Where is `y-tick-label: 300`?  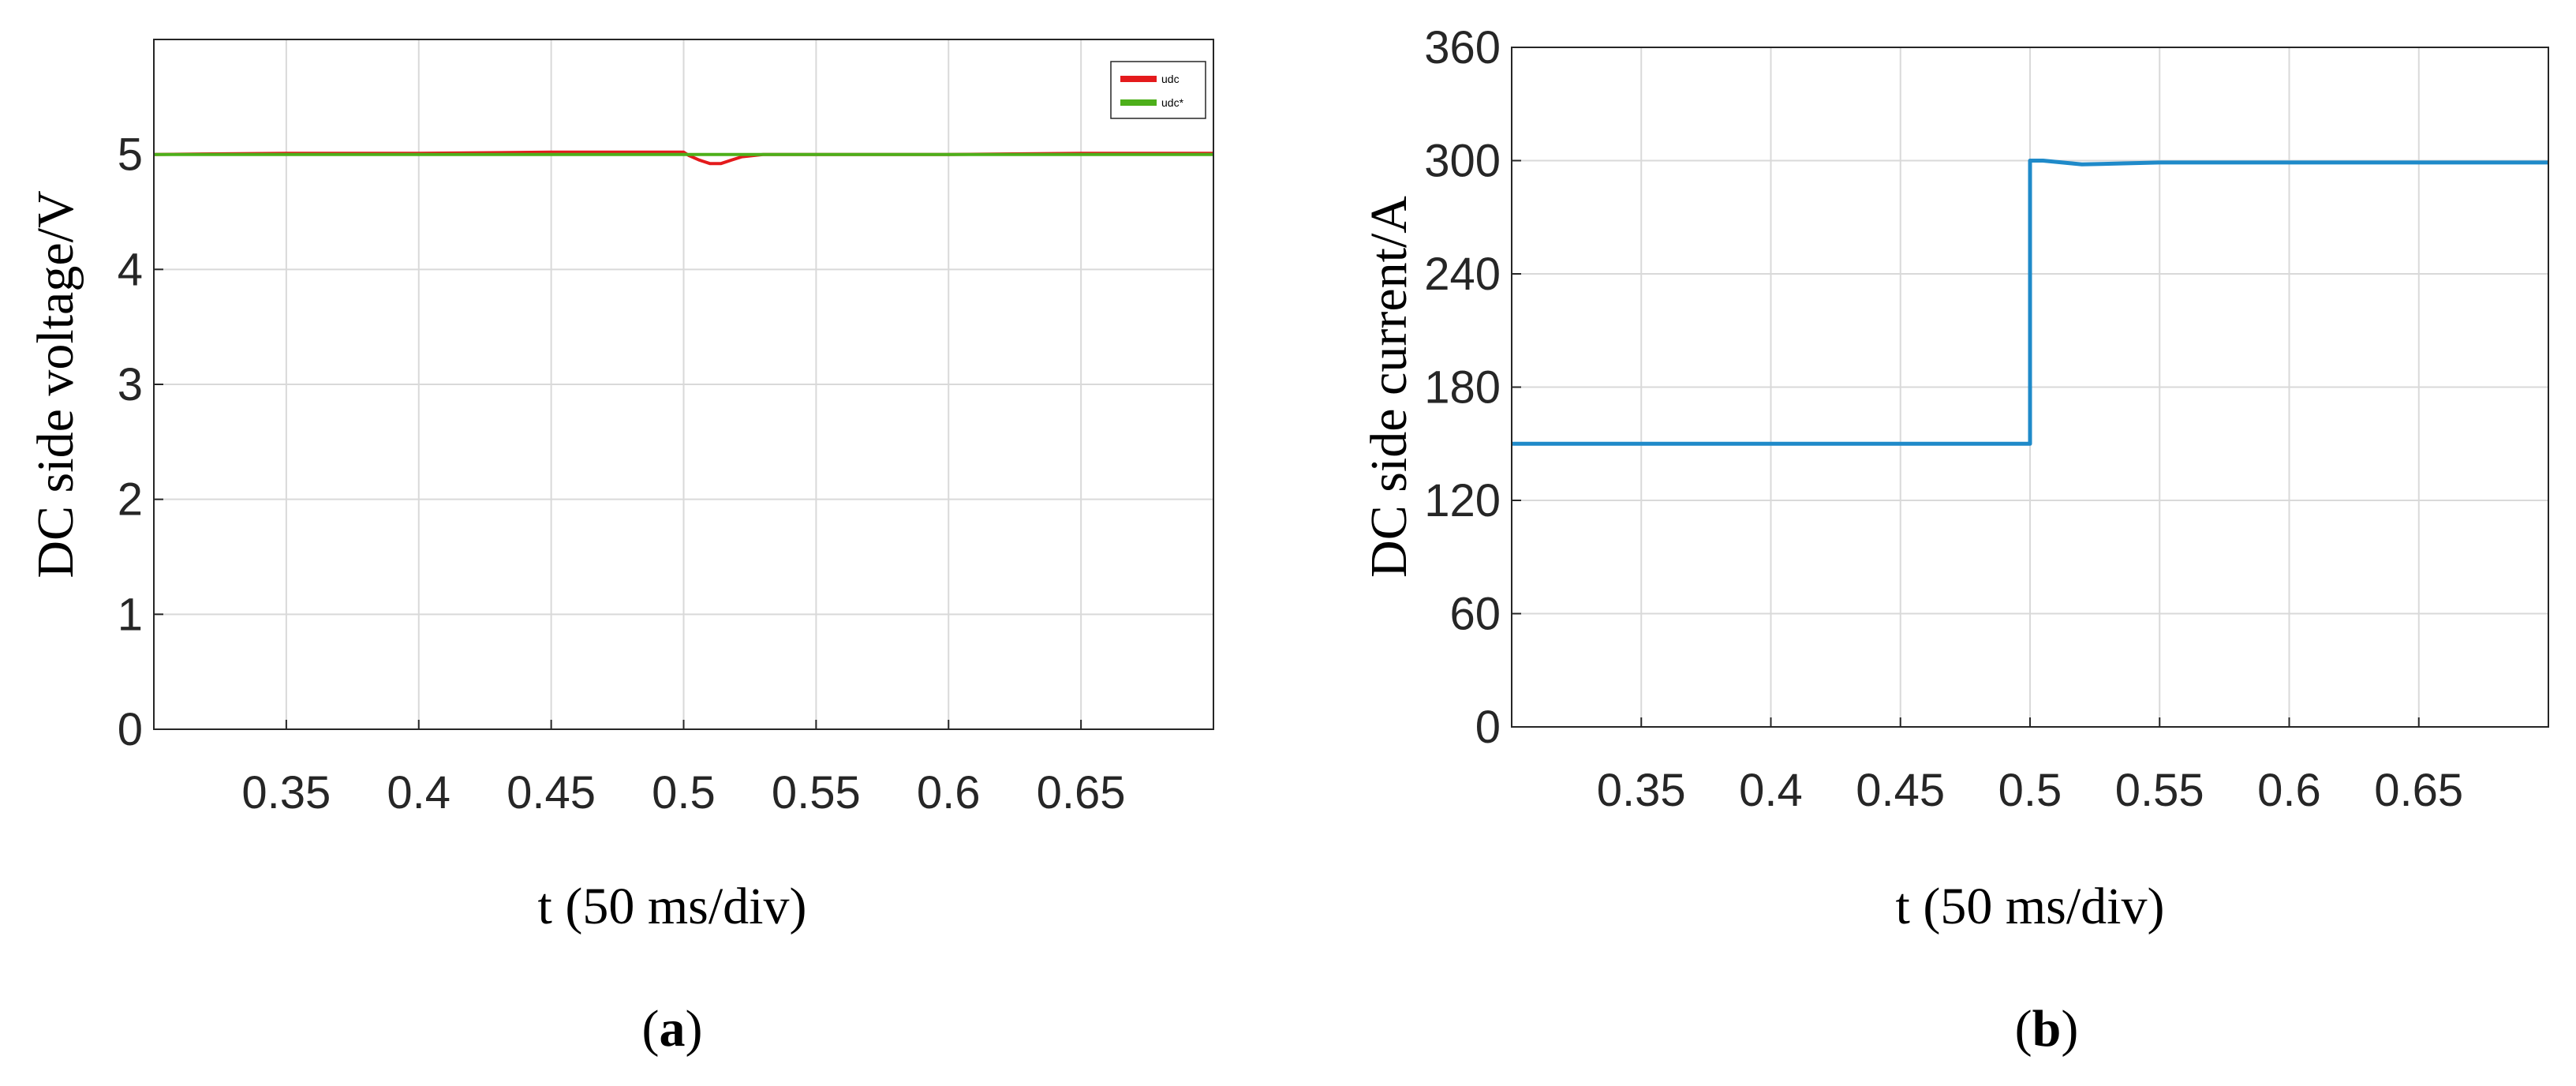 y-tick-label: 300 is located at coordinates (1462, 161).